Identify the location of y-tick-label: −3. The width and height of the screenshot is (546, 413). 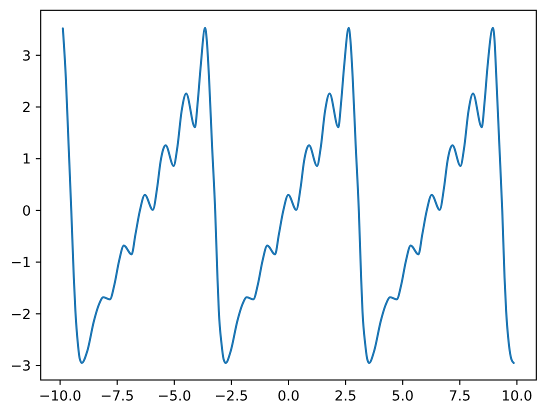
(20, 366).